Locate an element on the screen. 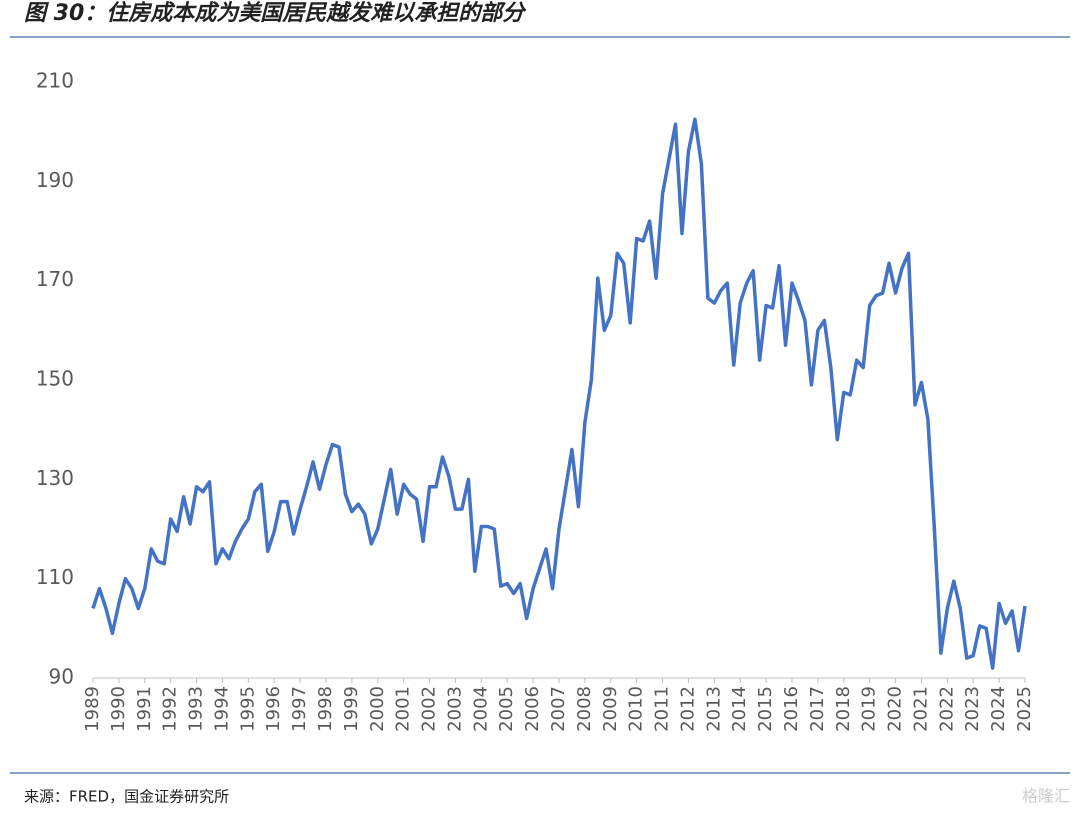  x-tick-label: 2009 is located at coordinates (610, 709).